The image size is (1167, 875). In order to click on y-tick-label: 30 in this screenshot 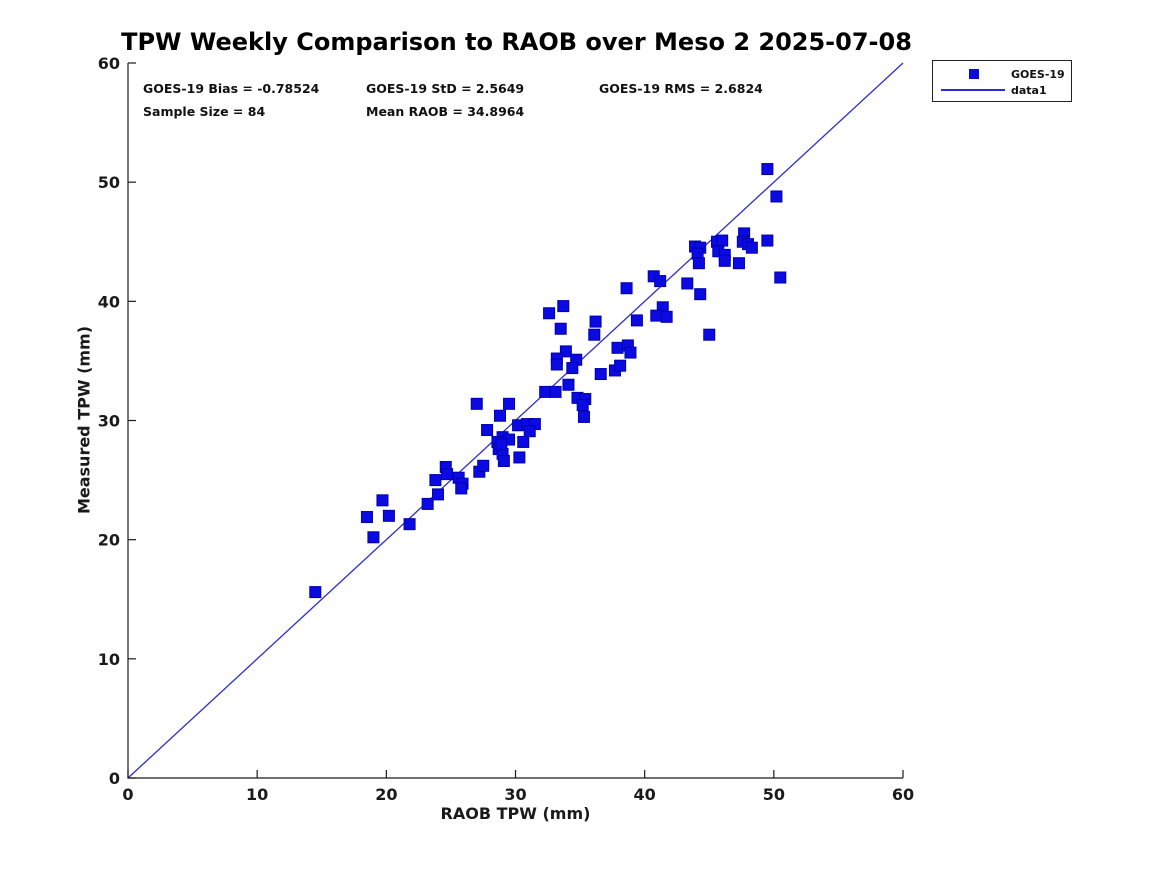, I will do `click(109, 421)`.